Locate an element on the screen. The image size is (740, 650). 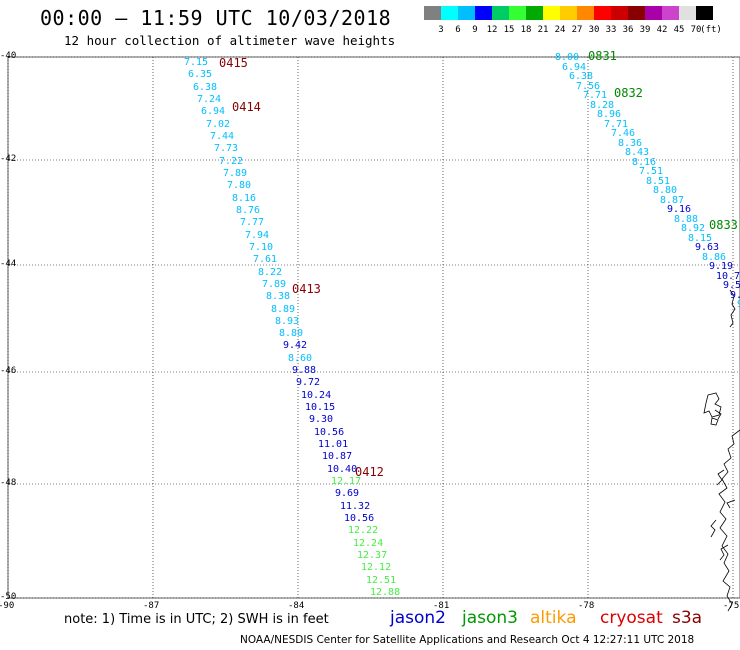
wave-height-value: 8.22 is located at coordinates (270, 272).